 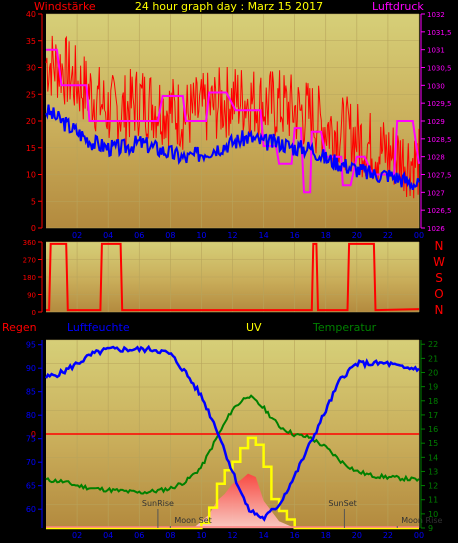 I want to click on temperature-tick-label: 12, so click(x=433, y=486).